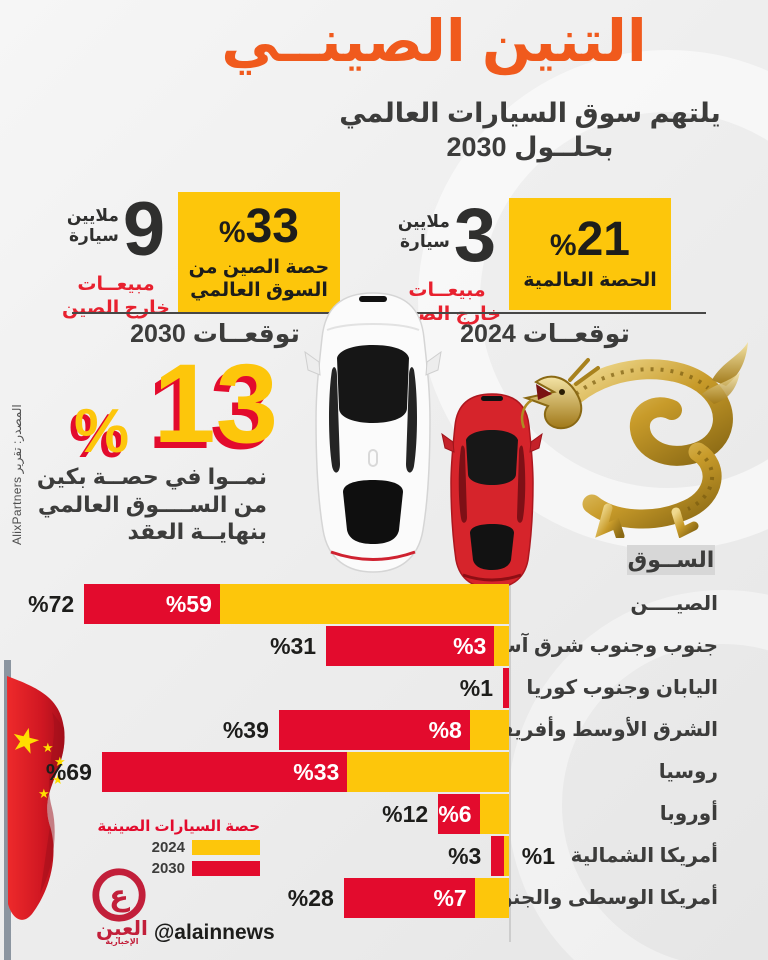  I want to click on bar-2024-value-label: %6, so click(455, 814).